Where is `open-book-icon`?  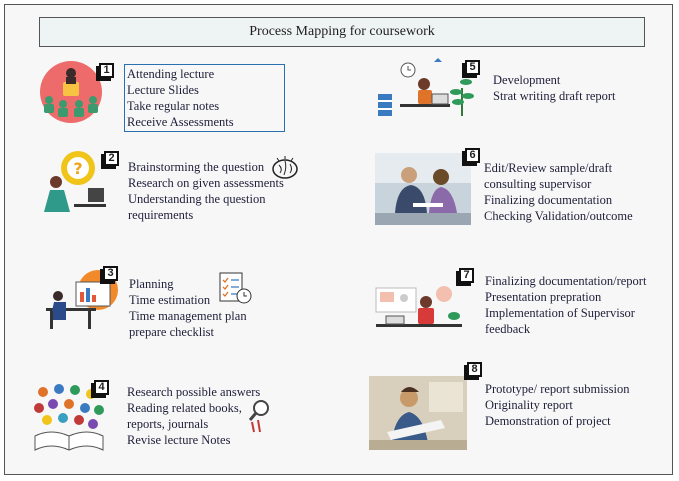
open-book-icon is located at coordinates (69, 422).